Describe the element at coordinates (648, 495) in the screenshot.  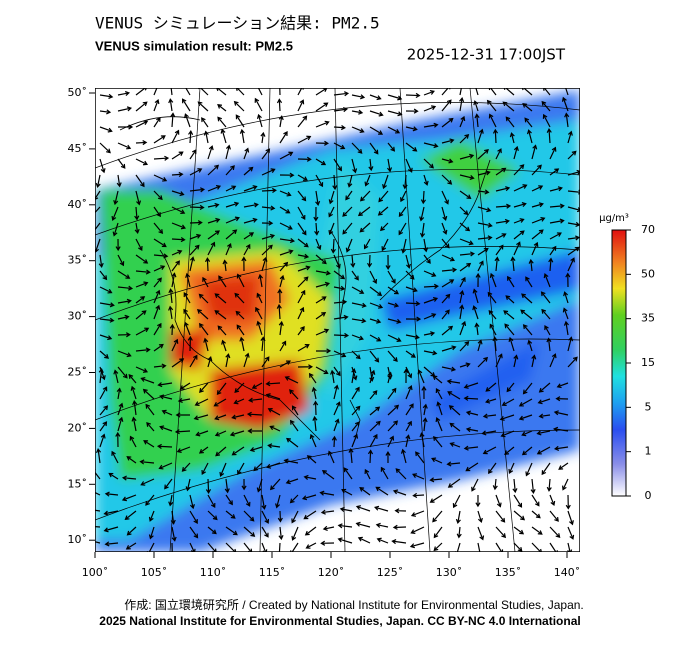
I see `colorbar-tick-label: 0` at that location.